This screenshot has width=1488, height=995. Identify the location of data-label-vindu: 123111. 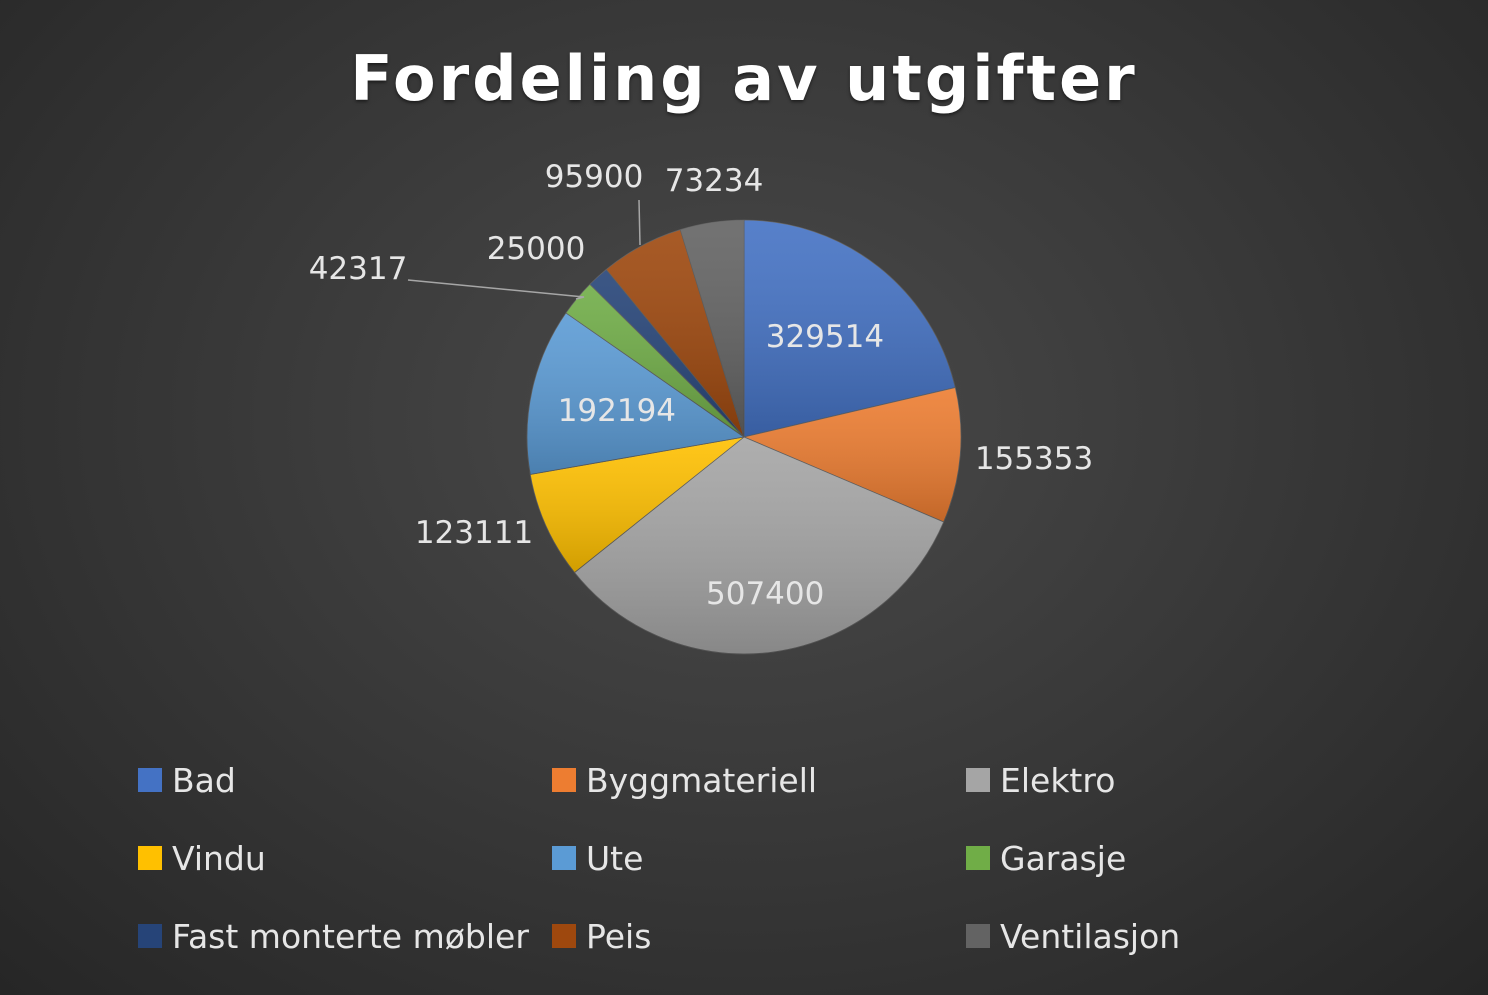
(474, 533).